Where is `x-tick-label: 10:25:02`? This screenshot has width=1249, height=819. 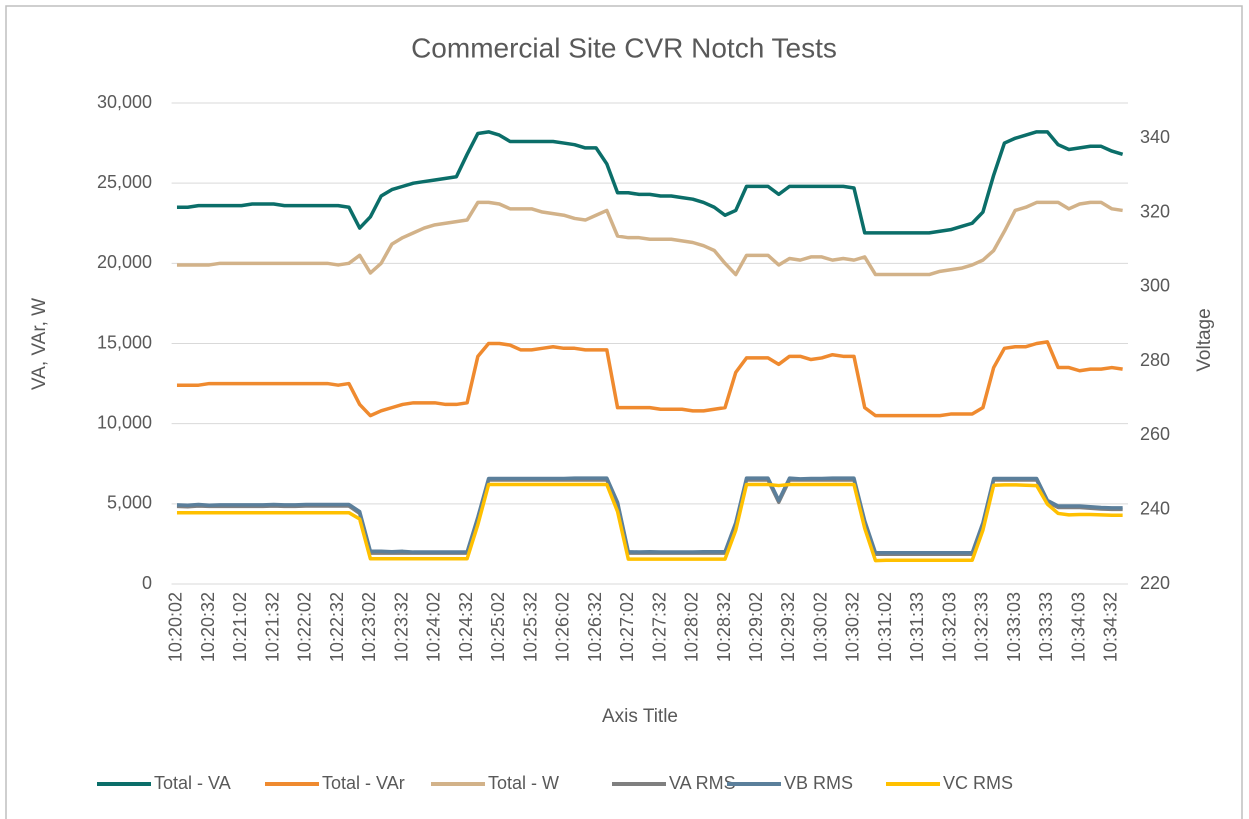 x-tick-label: 10:25:02 is located at coordinates (498, 627).